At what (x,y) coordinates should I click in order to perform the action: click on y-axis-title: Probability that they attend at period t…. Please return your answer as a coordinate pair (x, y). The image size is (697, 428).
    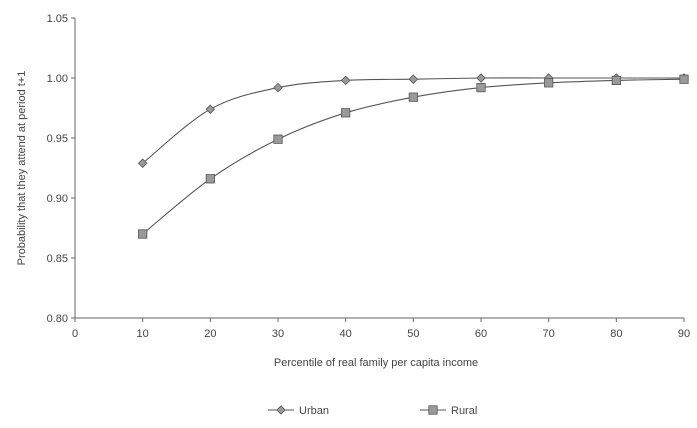
    Looking at the image, I should click on (22, 168).